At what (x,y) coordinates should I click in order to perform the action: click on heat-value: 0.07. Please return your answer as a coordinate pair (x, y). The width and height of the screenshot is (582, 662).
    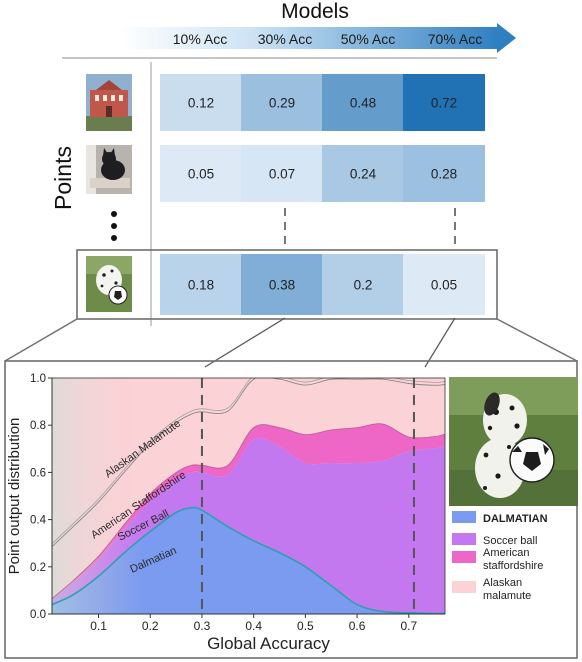
    Looking at the image, I should click on (282, 174).